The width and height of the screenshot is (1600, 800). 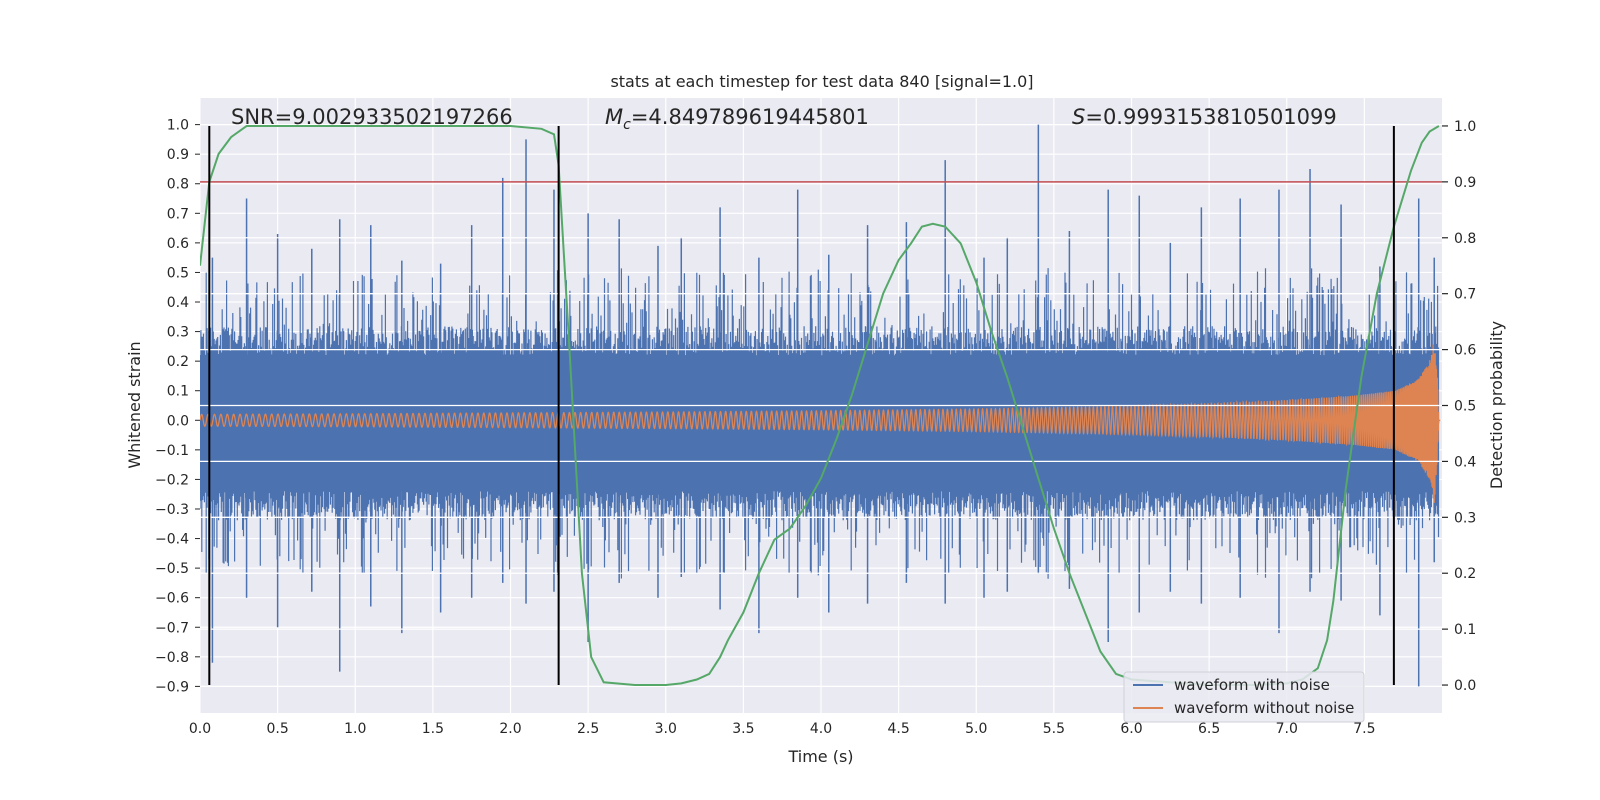 What do you see at coordinates (1264, 708) in the screenshot?
I see `legend-label-clean: waveform without noise` at bounding box center [1264, 708].